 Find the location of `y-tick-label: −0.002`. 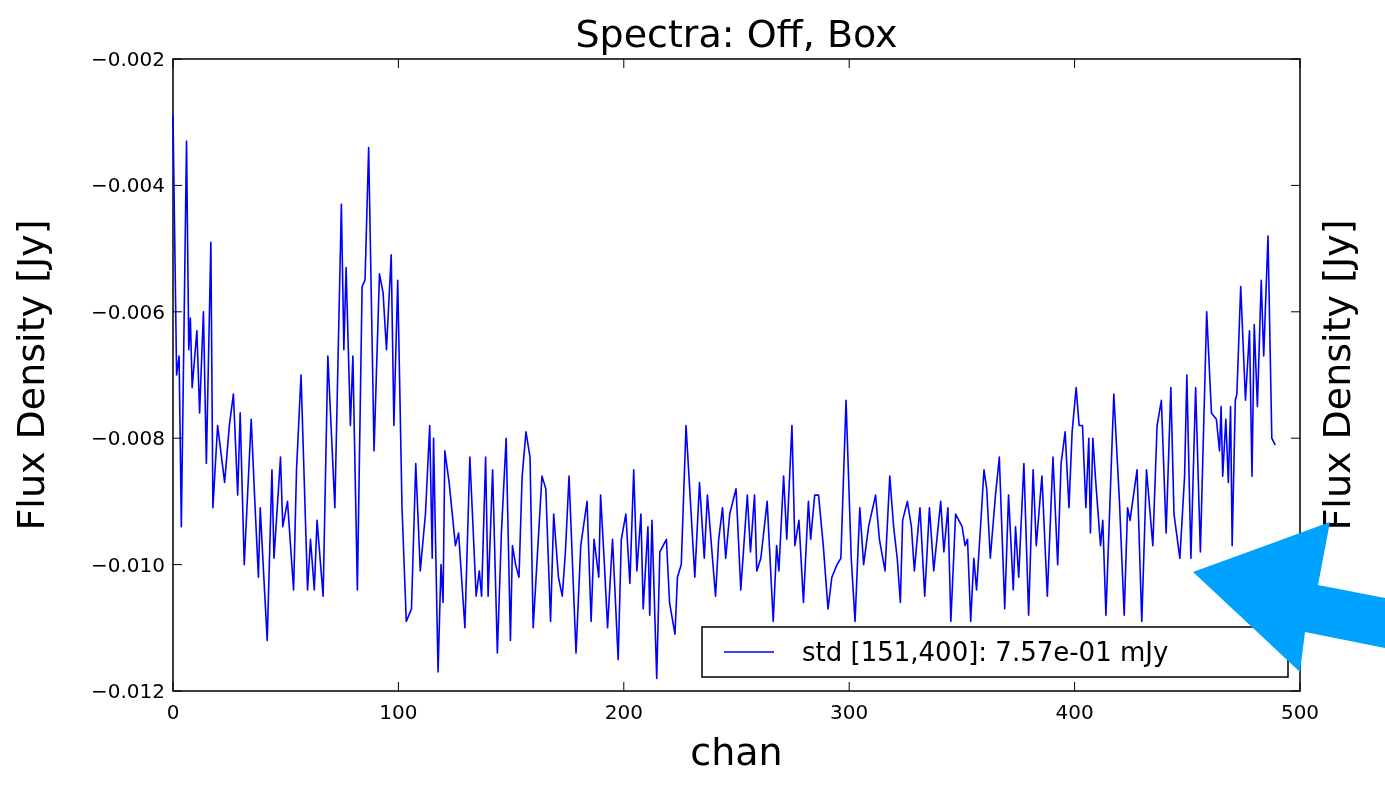

y-tick-label: −0.002 is located at coordinates (127, 59).